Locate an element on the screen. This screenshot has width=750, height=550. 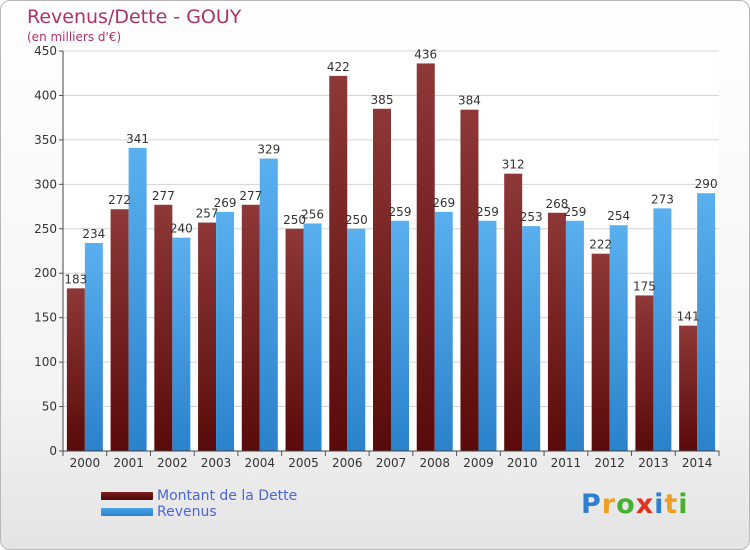
y-tick-label: 400 is located at coordinates (45, 95).